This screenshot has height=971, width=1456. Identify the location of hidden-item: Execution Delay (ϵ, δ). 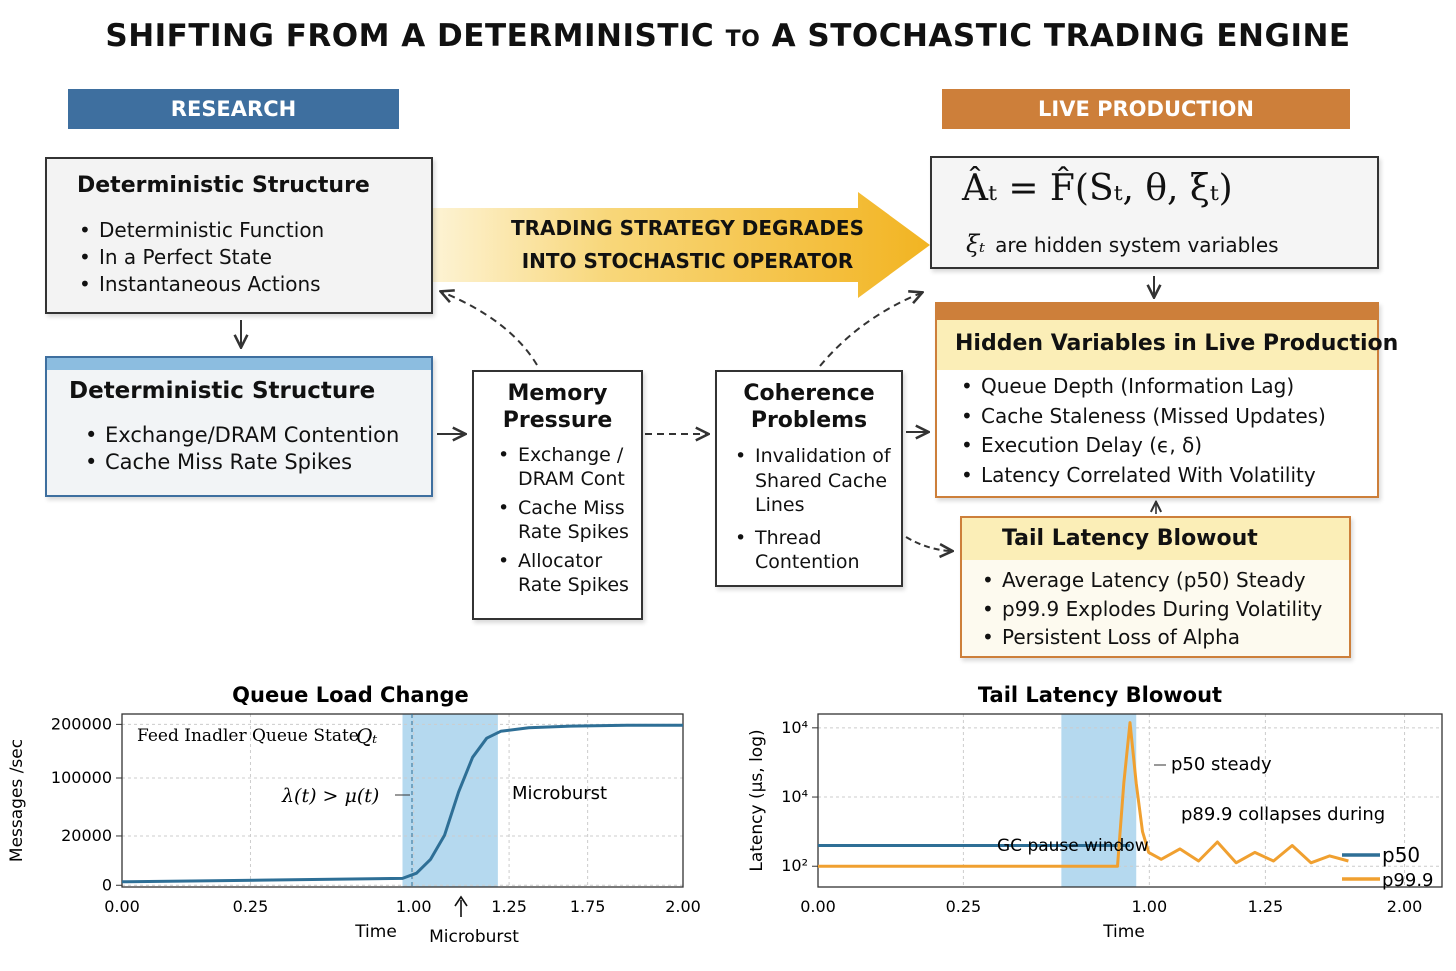
(1142, 446).